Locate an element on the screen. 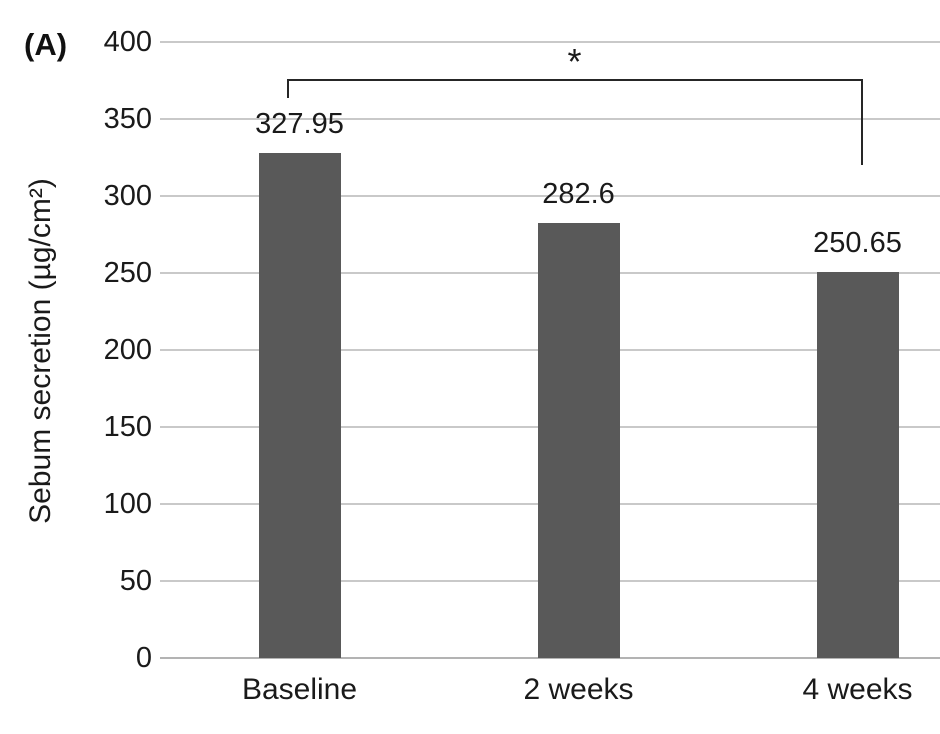  y-tick-label: 200 is located at coordinates (127, 350).